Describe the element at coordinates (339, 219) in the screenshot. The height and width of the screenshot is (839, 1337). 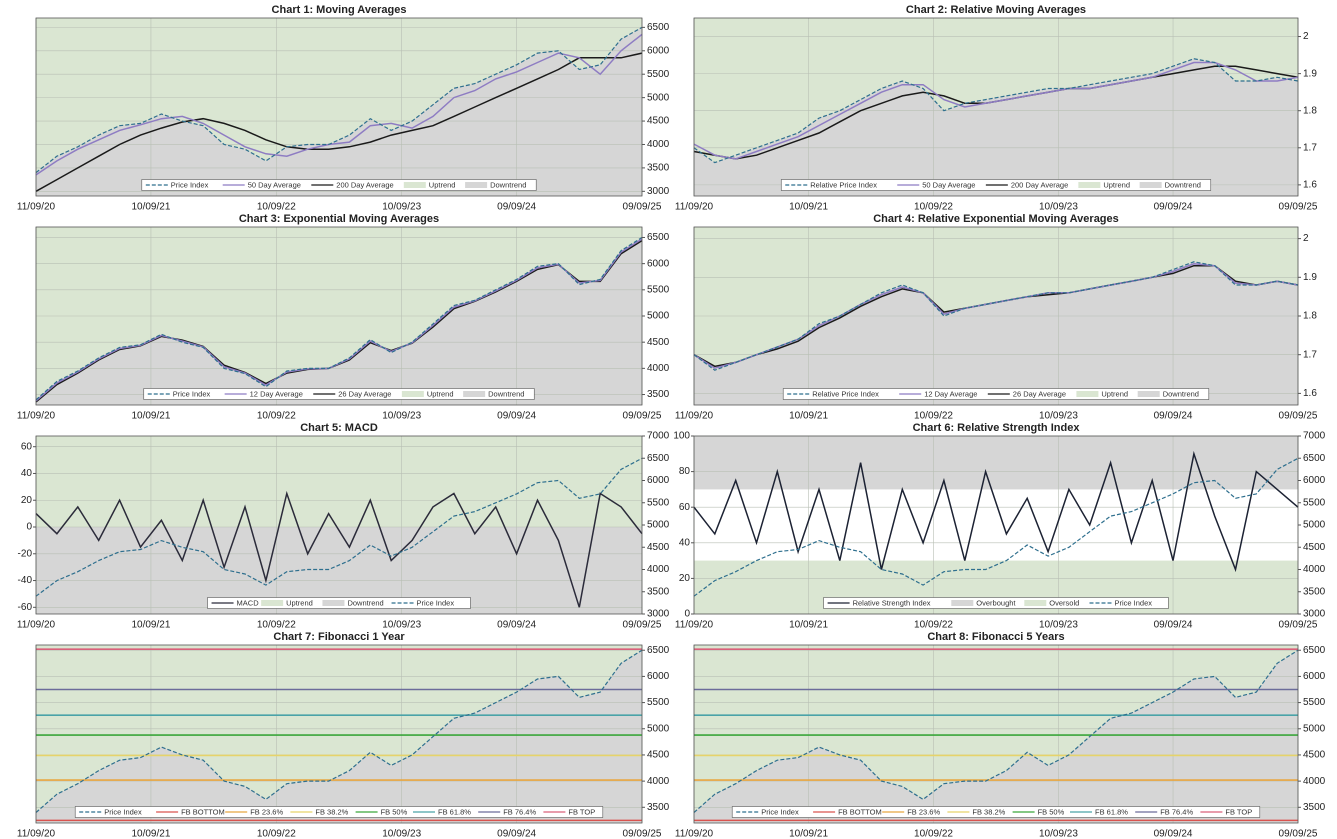
I see `chart-title: Chart 3: Exponential Moving Averages` at that location.